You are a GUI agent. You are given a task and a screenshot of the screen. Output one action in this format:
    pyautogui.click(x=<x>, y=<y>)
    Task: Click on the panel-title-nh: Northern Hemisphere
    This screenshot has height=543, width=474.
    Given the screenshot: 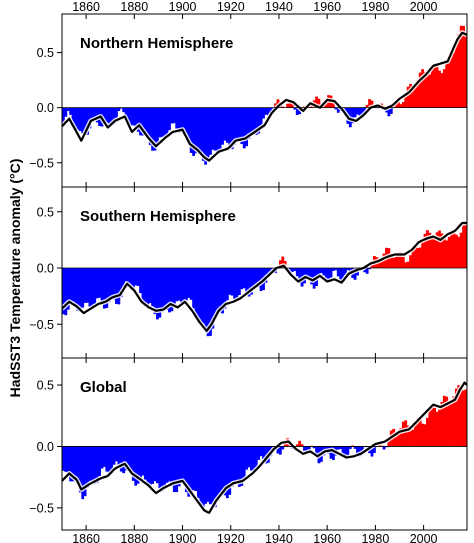 What is the action you would take?
    pyautogui.click(x=156, y=43)
    